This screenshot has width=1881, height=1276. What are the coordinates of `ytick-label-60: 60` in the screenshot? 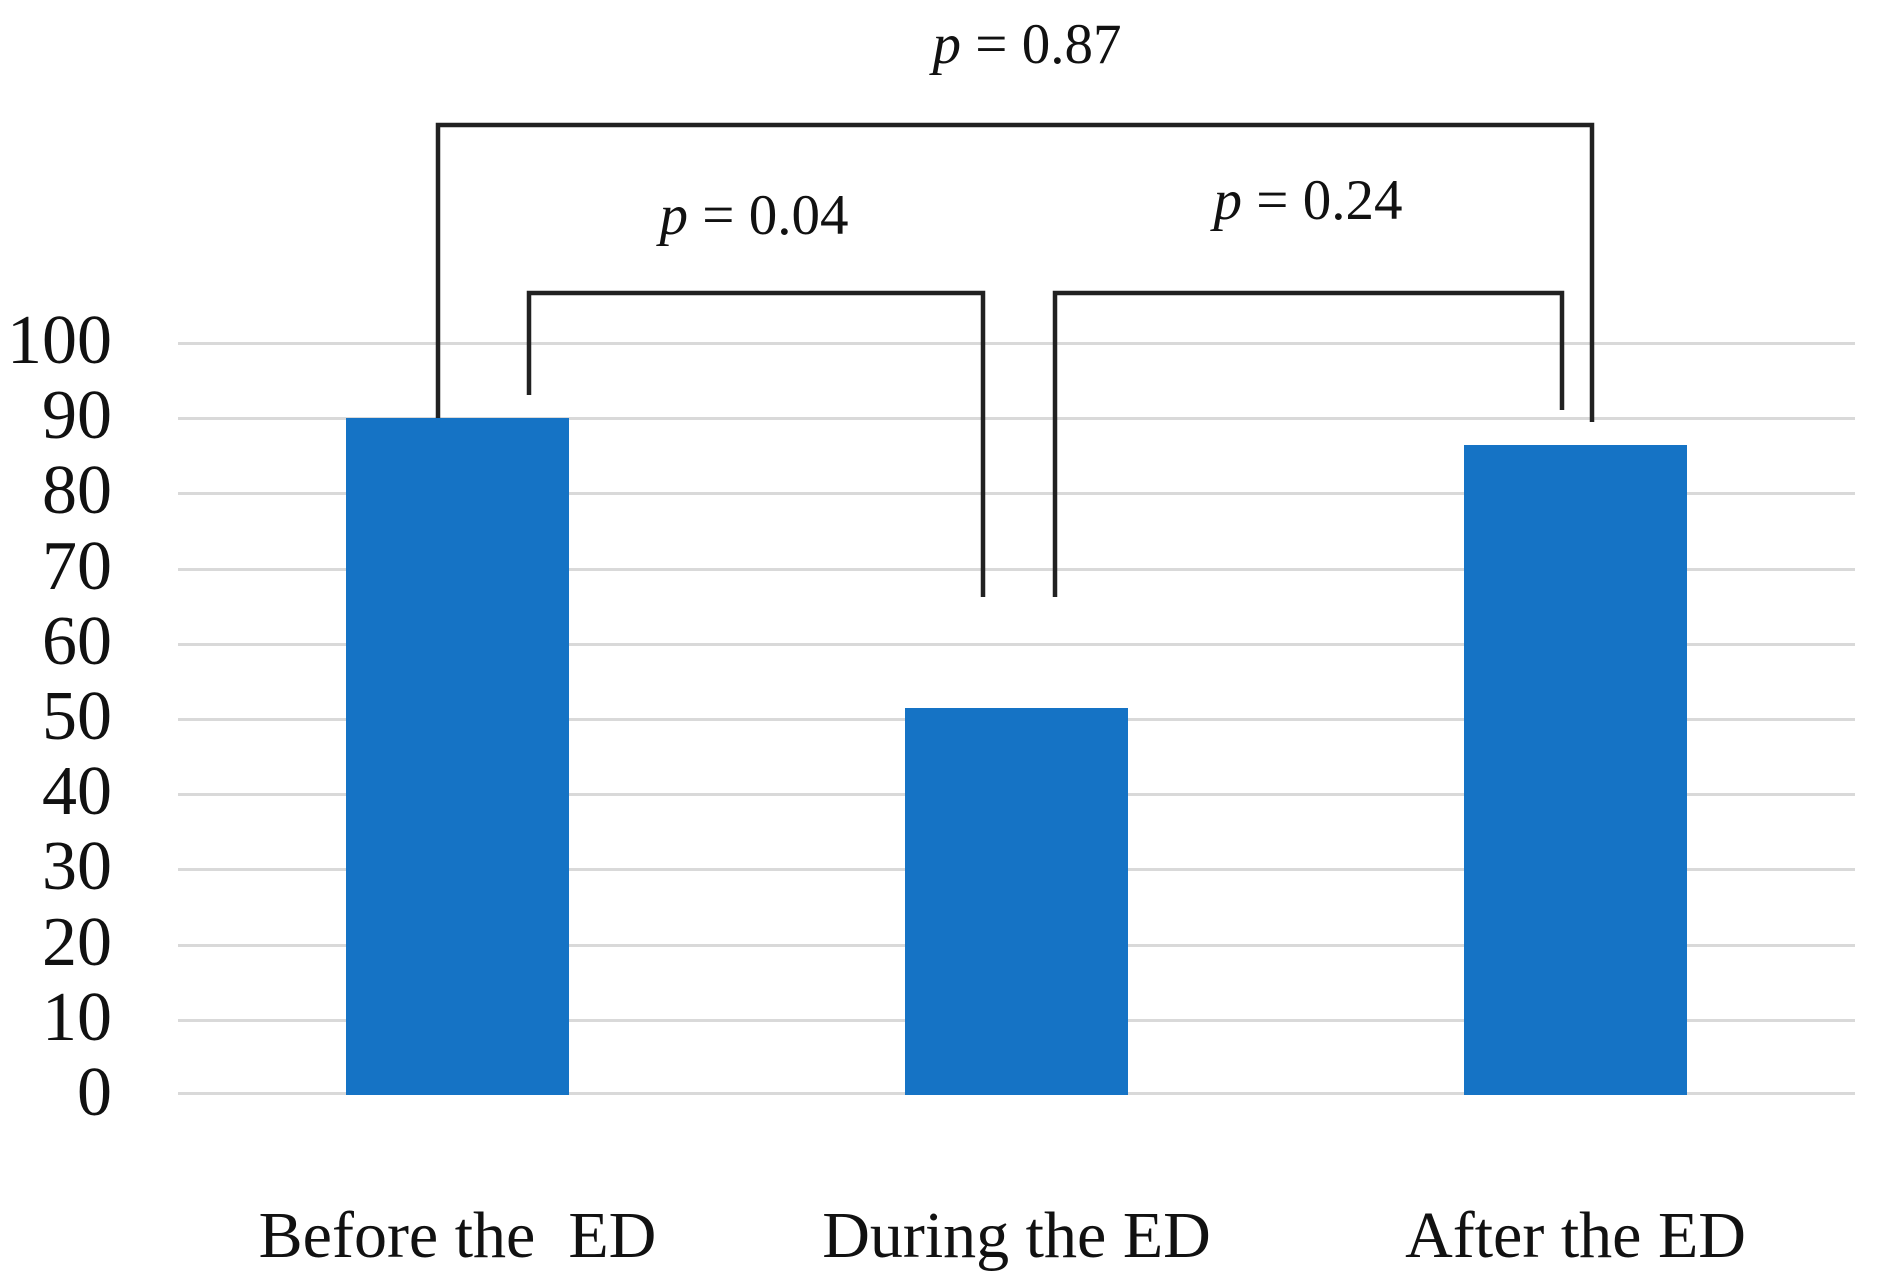 It's located at (77, 641).